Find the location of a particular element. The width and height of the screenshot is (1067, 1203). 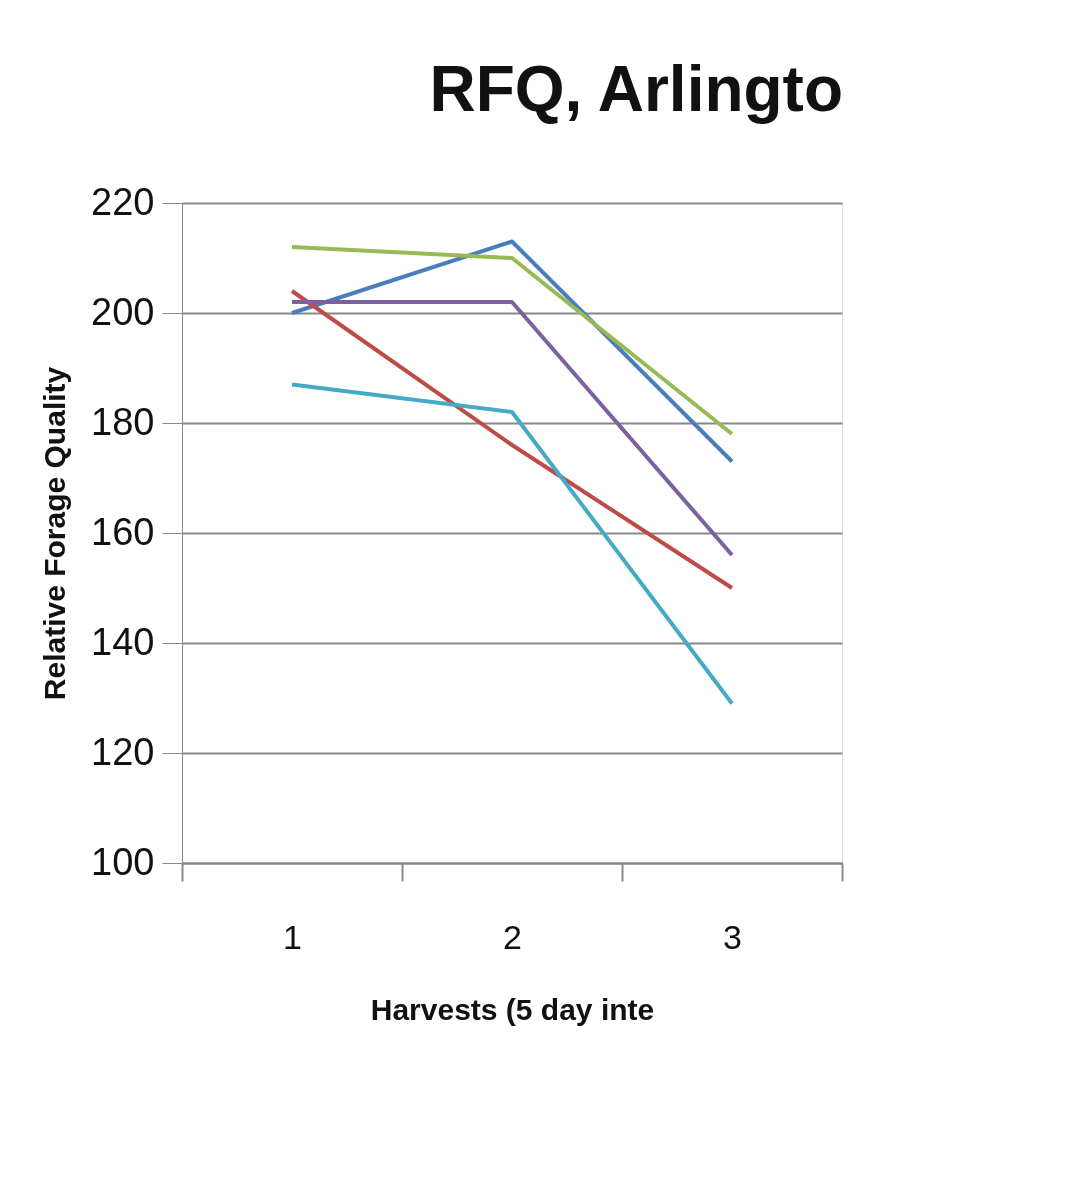

x-axis-title: Harvests (5 day inte is located at coordinates (512, 1009).